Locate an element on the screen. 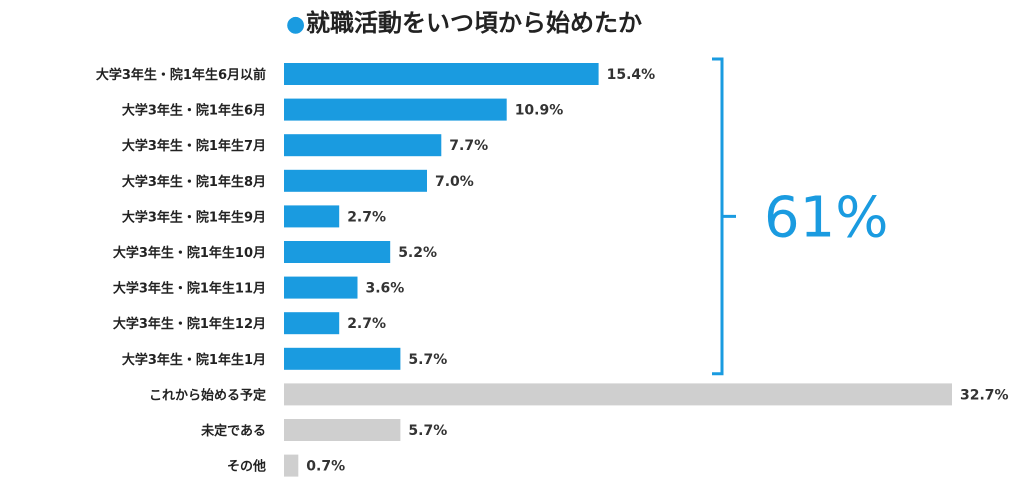 Image resolution: width=1024 pixels, height=481 pixels. value-label: 15.4% is located at coordinates (631, 75).